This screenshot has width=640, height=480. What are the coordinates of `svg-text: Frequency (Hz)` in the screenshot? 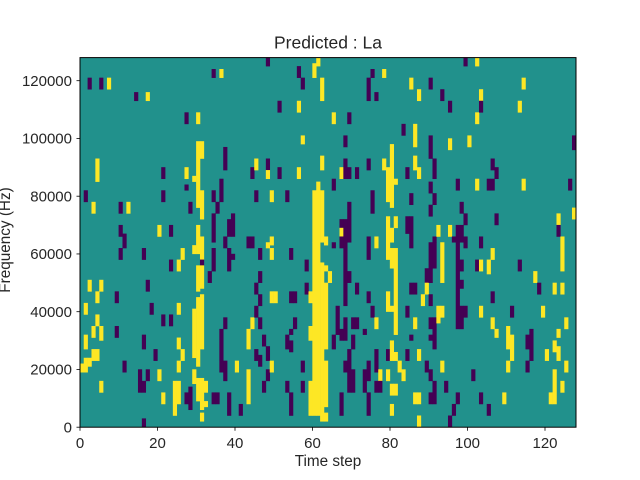 It's located at (7, 239).